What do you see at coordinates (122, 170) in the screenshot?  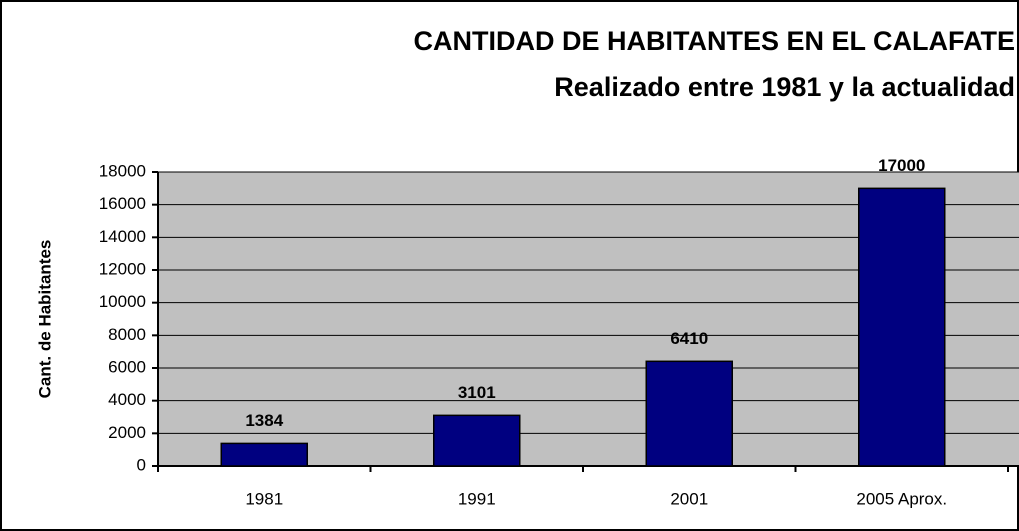 I see `y-tick-label: 18000` at bounding box center [122, 170].